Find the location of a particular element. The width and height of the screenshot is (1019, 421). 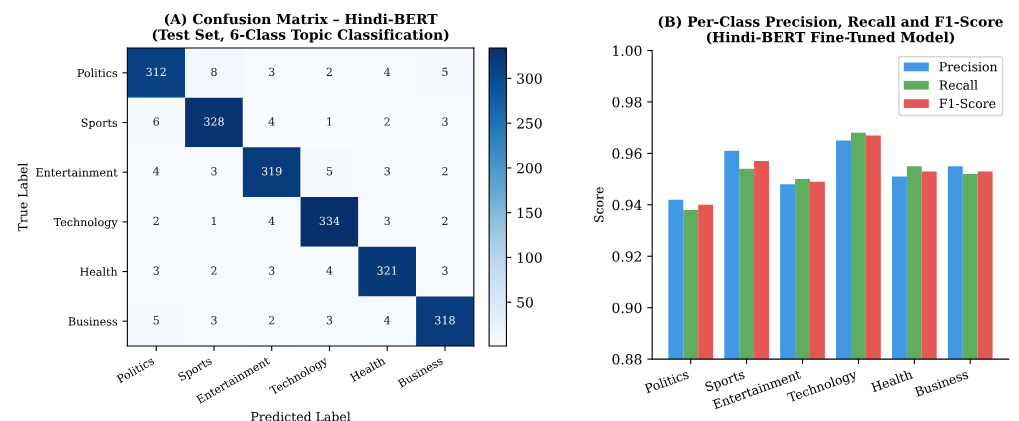

y-tick-label: 0.88 is located at coordinates (627, 359).